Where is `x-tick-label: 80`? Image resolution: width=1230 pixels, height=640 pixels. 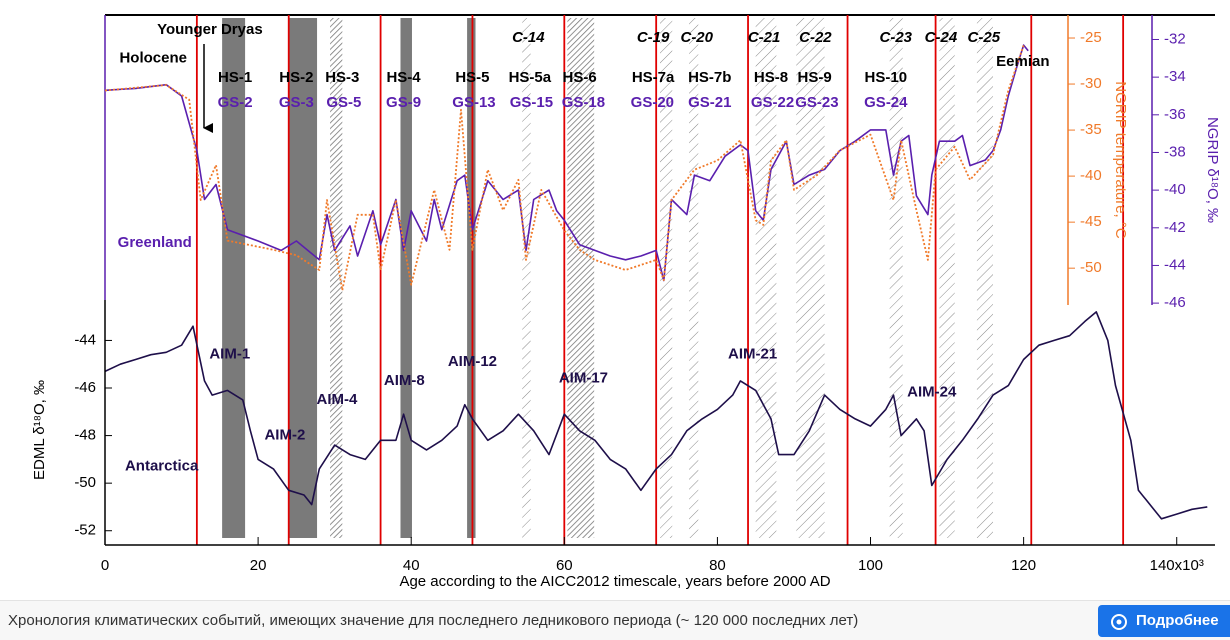
x-tick-label: 80 is located at coordinates (717, 565).